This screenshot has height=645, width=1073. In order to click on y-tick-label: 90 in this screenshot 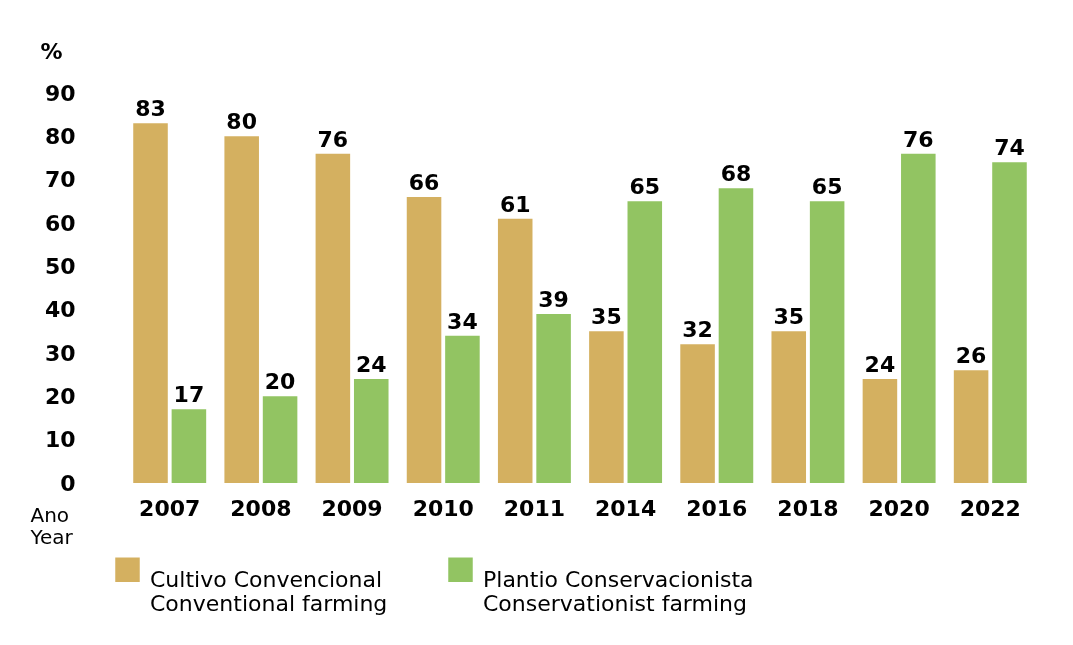, I will do `click(60, 93)`.